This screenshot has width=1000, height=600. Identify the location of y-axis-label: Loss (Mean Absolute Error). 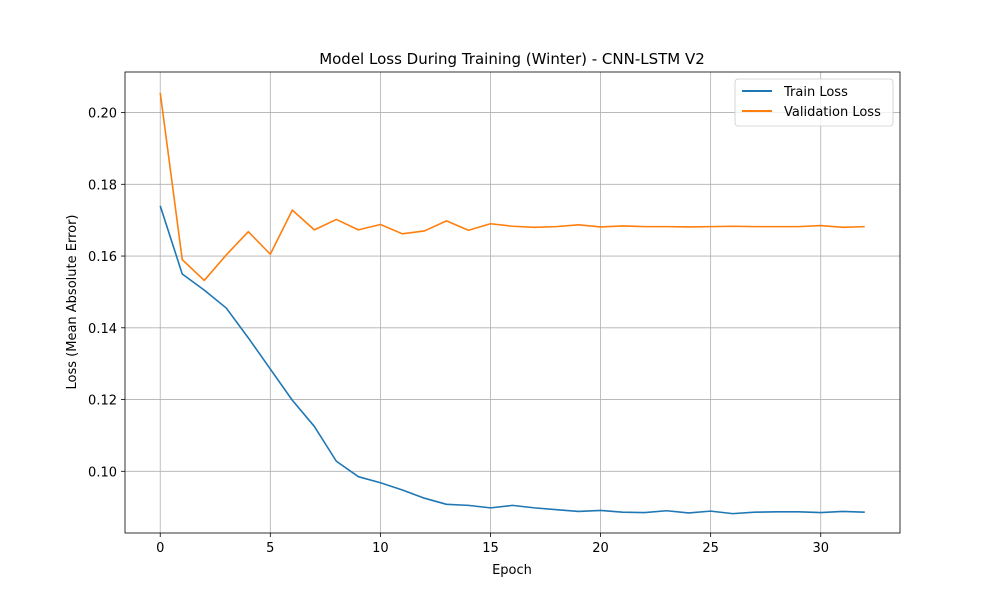
(72, 302).